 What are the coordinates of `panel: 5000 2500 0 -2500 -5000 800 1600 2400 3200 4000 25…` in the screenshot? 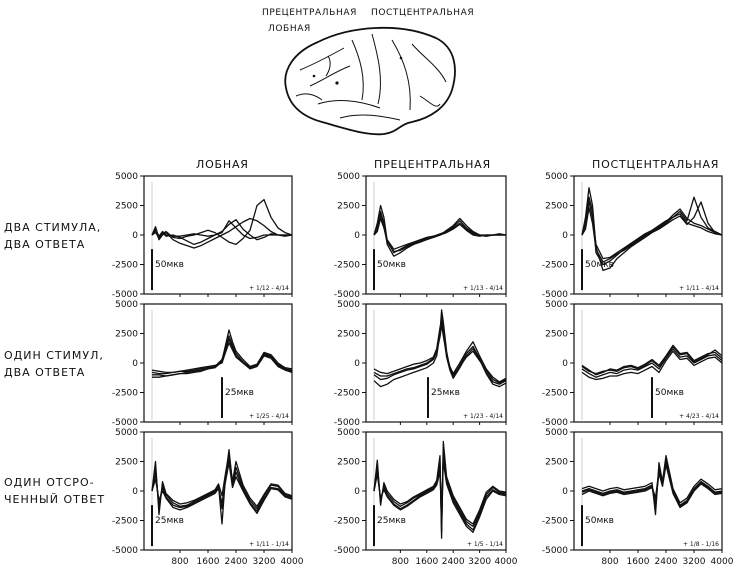 It's located at (426, 497).